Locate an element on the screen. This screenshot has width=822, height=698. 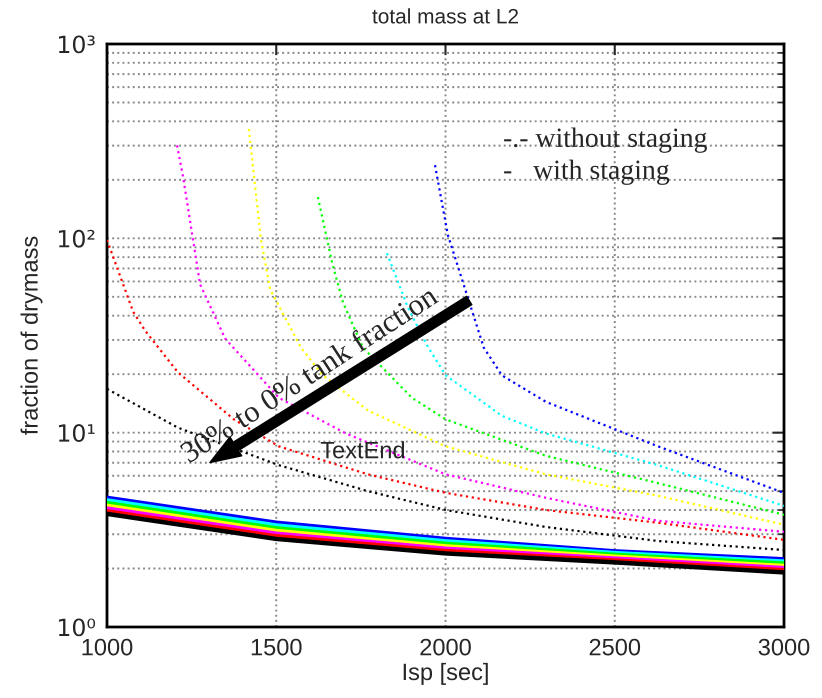
chart-title: total mass at L2 is located at coordinates (445, 16).